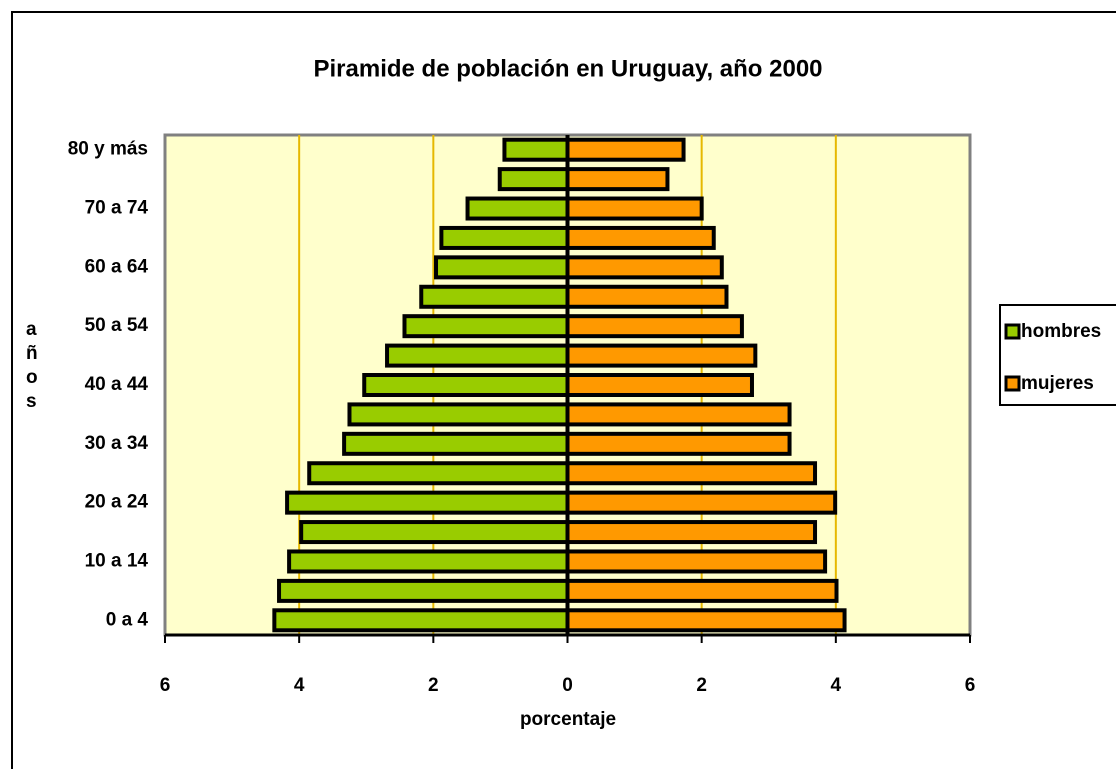  Describe the element at coordinates (32, 365) in the screenshot. I see `y-axis-label: años` at that location.